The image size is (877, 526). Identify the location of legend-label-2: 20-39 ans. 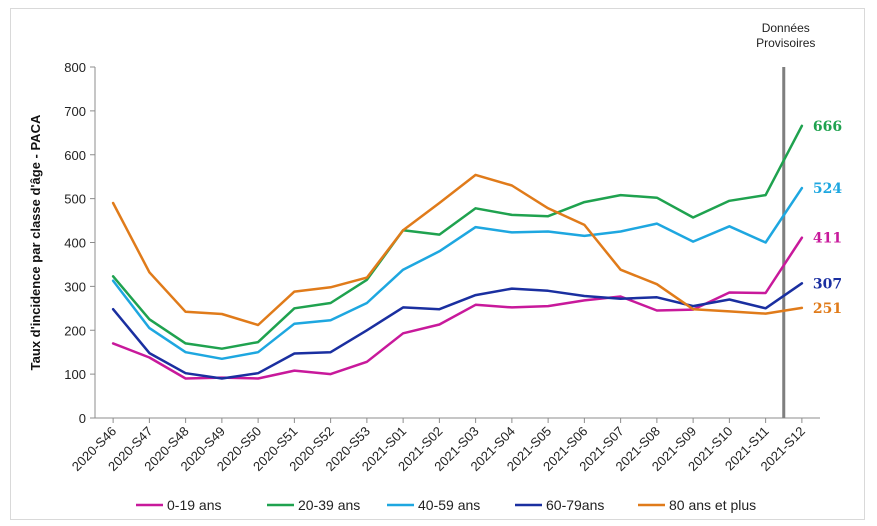
(329, 505).